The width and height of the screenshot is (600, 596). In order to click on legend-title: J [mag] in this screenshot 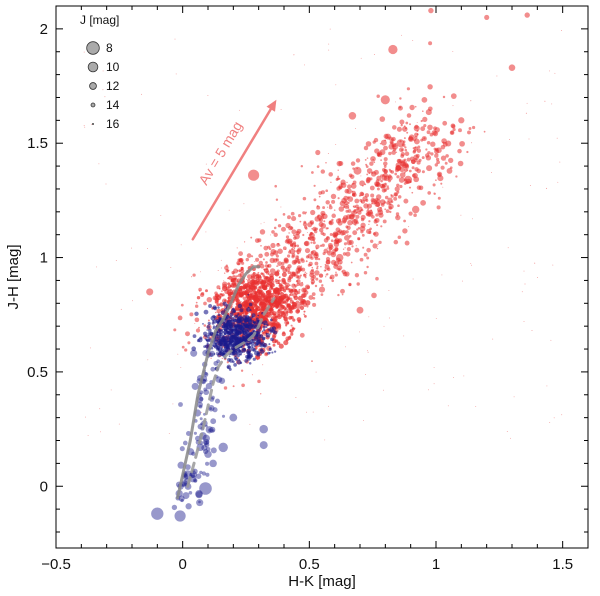, I will do `click(99, 20)`.